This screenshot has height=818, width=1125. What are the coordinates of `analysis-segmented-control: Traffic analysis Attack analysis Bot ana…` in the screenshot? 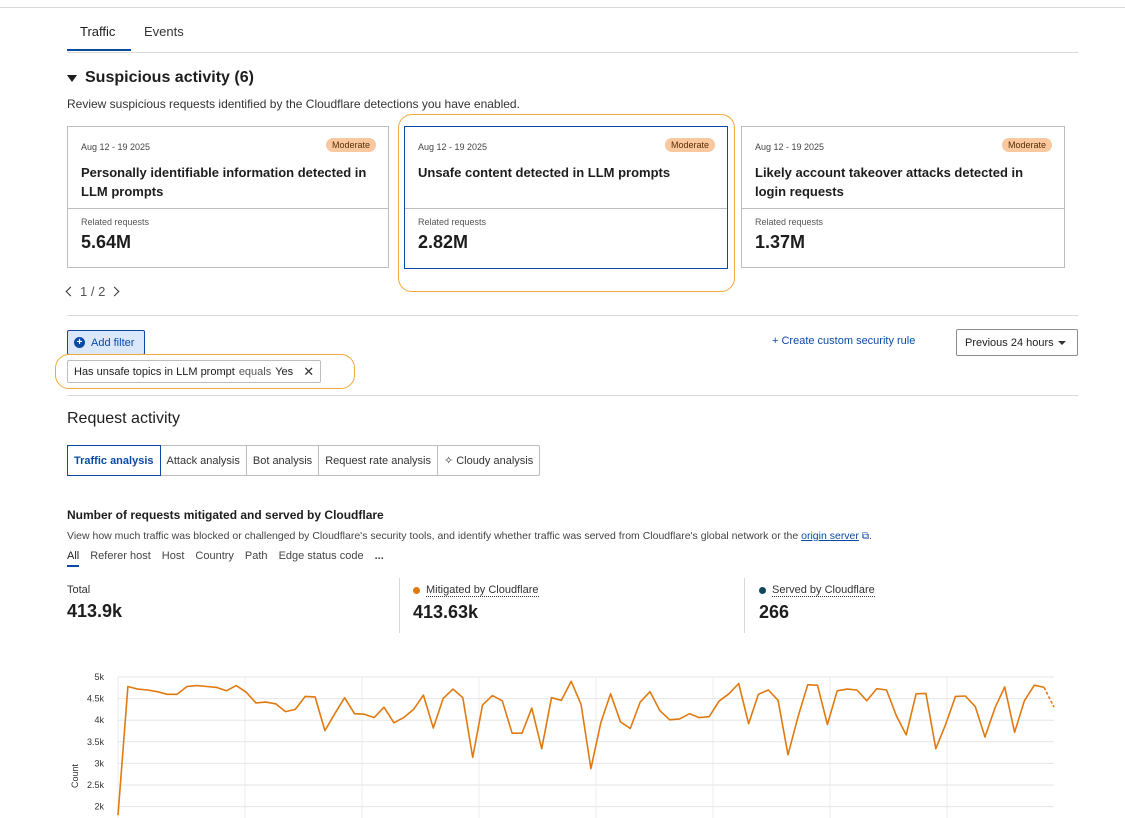 It's located at (304, 460).